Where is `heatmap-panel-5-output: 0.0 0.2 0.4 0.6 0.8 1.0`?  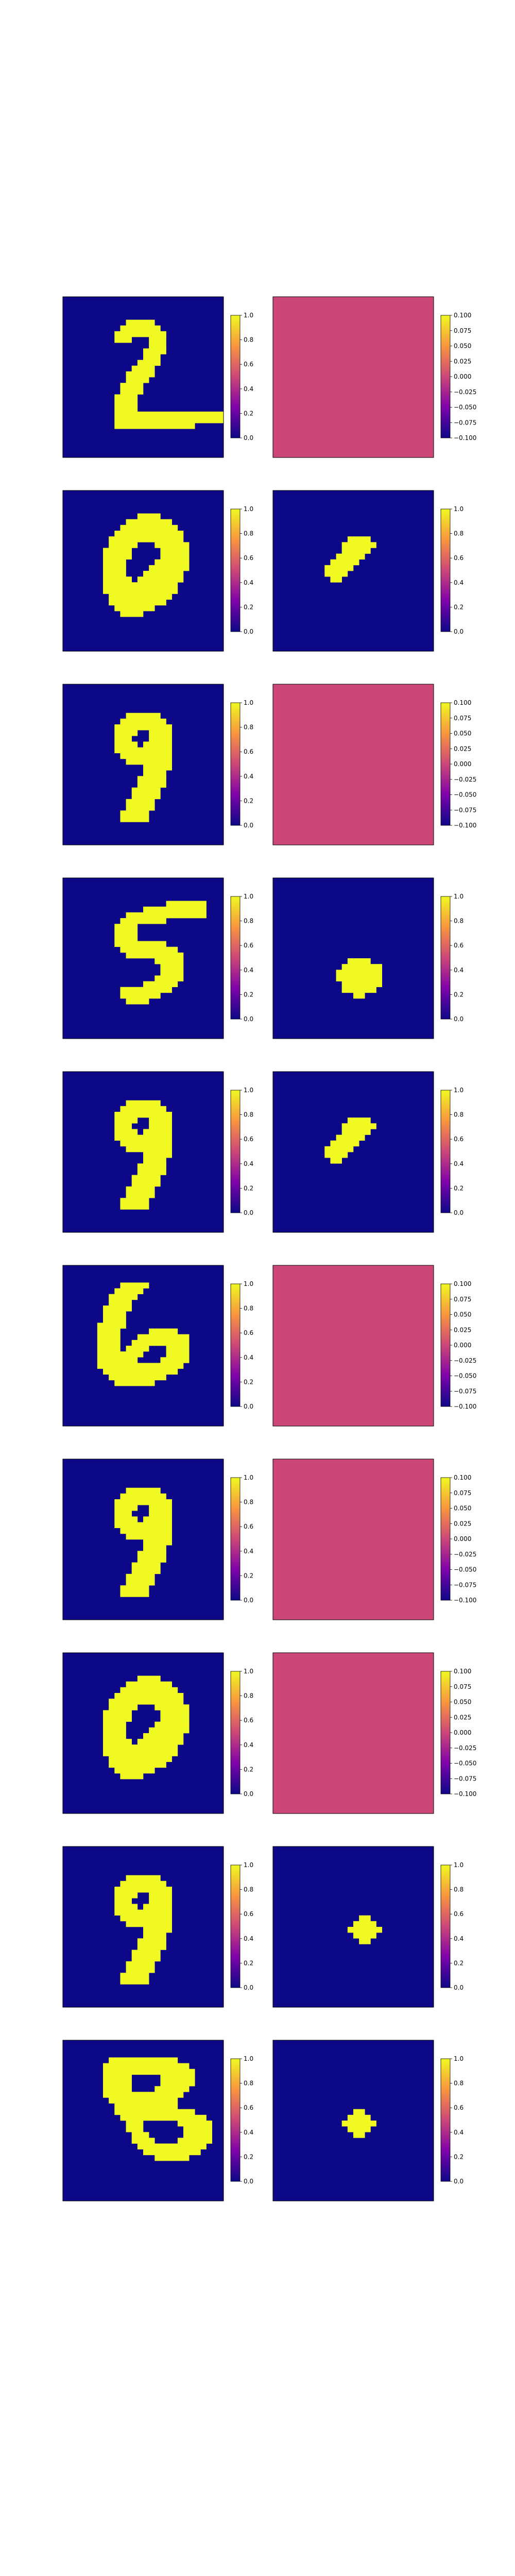
heatmap-panel-5-output: 0.0 0.2 0.4 0.6 0.8 1.0 is located at coordinates (368, 1152).